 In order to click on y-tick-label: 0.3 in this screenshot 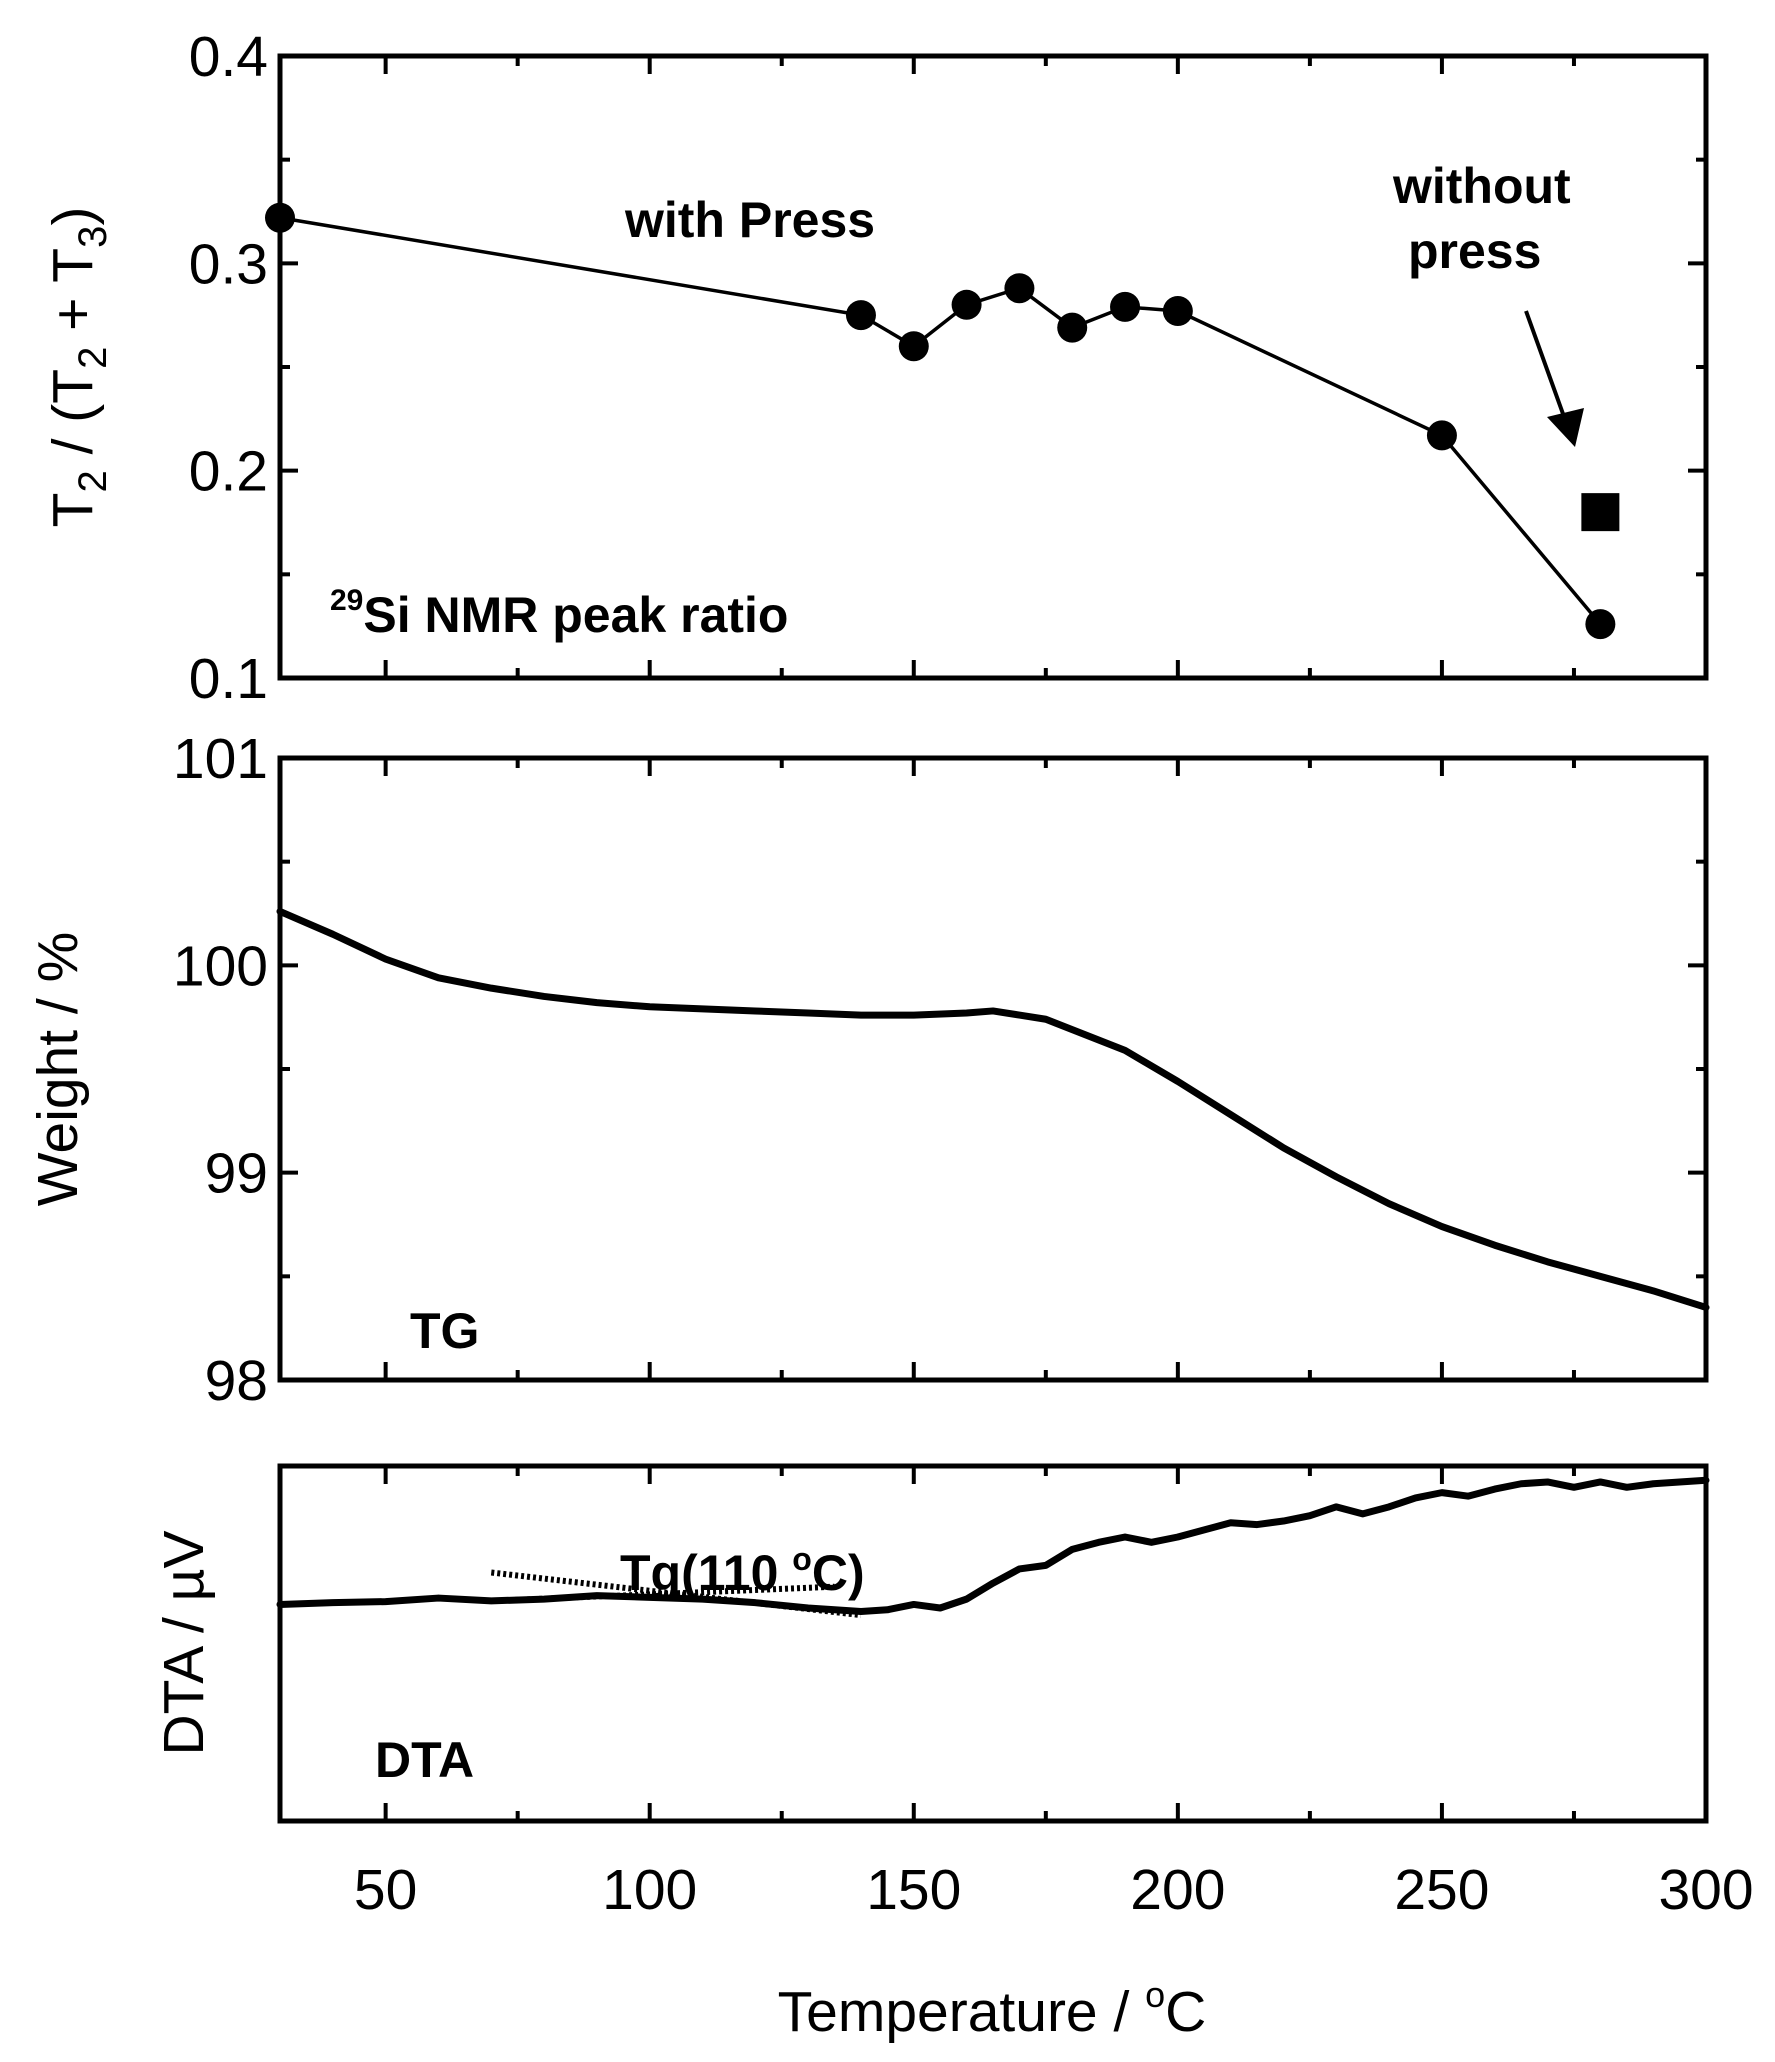, I will do `click(228, 264)`.